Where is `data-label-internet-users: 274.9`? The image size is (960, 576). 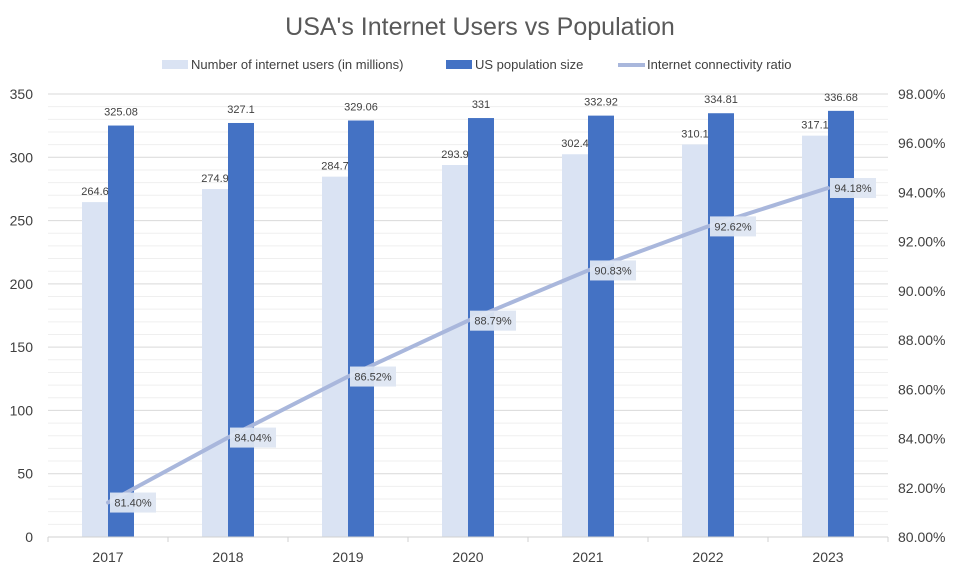
data-label-internet-users: 274.9 is located at coordinates (215, 179).